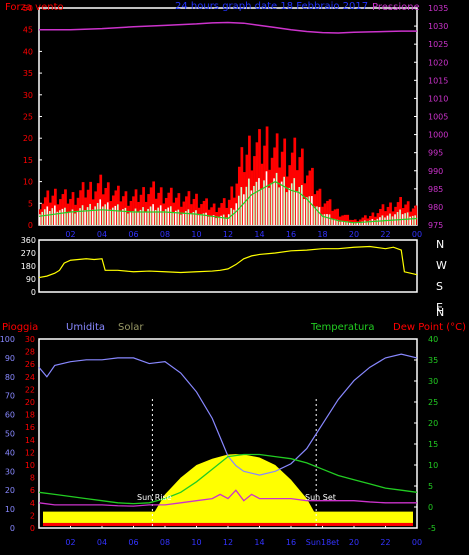 Image resolution: width=469 pixels, height=555 pixels. What do you see at coordinates (10, 509) in the screenshot?
I see `humidity-tick-label: 10` at bounding box center [10, 509].